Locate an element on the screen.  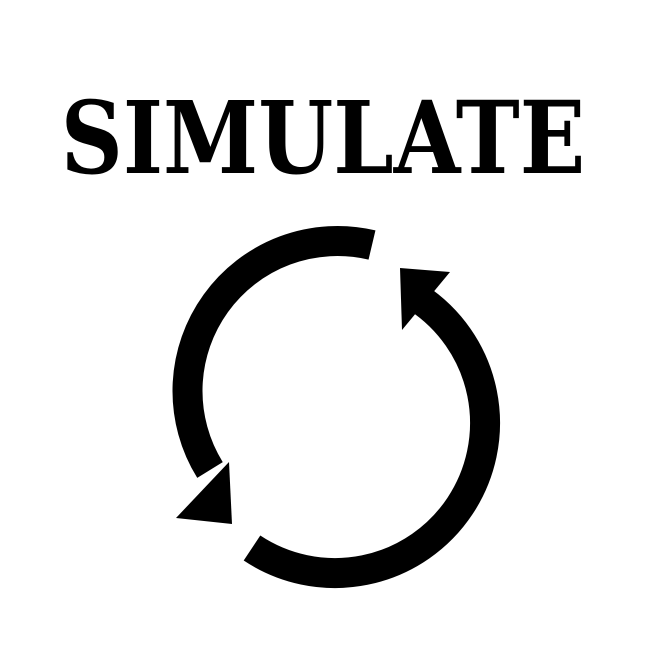
cycle-arrowhead-left is located at coordinates (204, 493).